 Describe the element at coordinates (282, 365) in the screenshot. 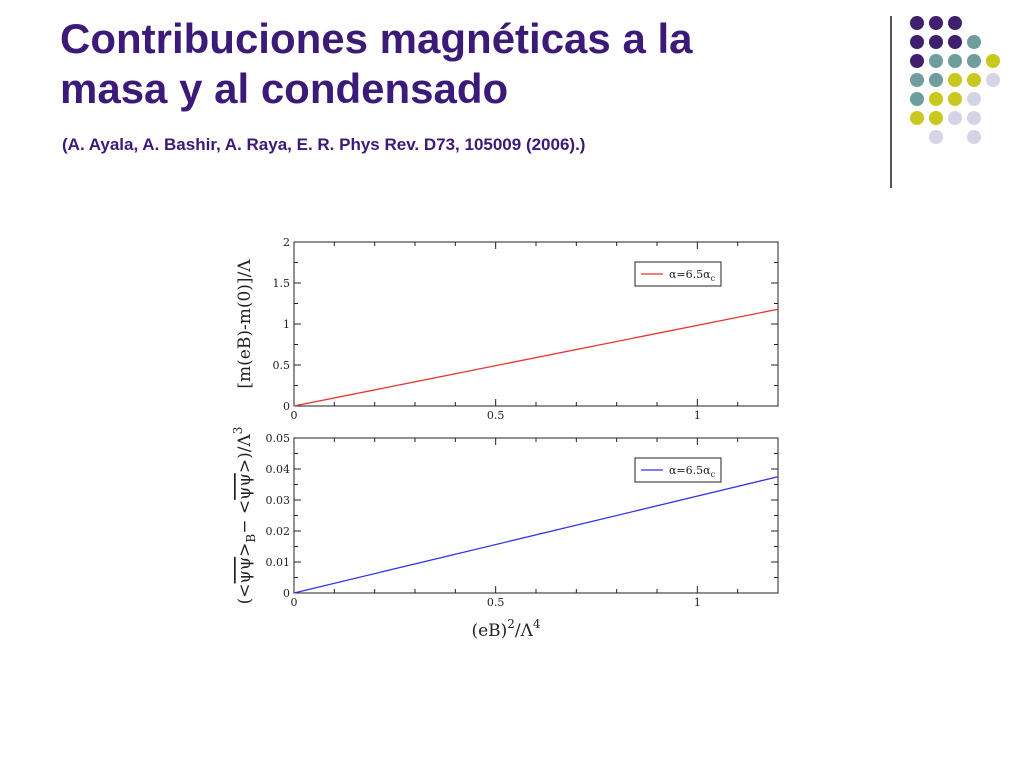

I see `y-tick-label: 0.5` at that location.